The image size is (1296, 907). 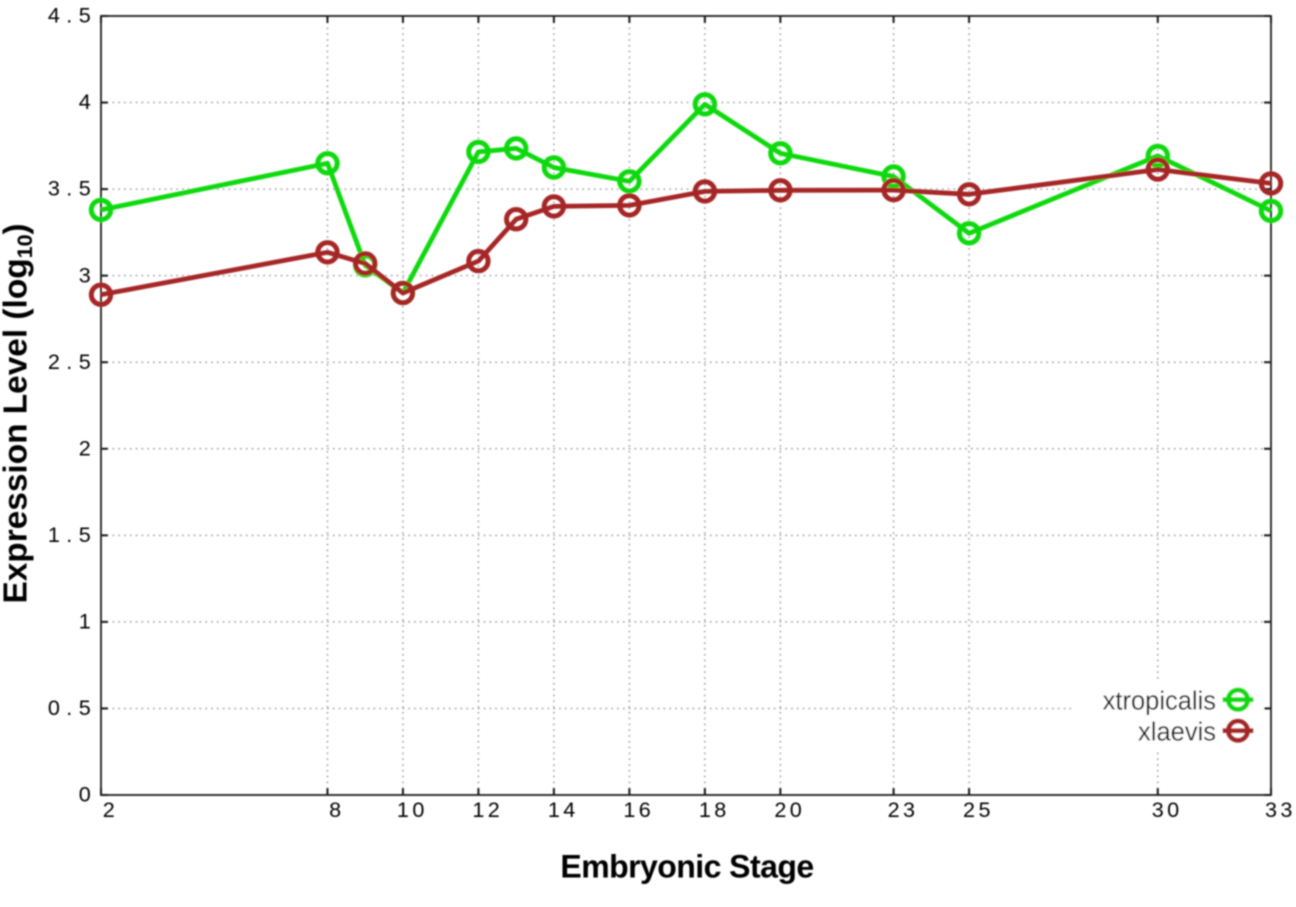 I want to click on svg-text: 6, so click(x=645, y=809).